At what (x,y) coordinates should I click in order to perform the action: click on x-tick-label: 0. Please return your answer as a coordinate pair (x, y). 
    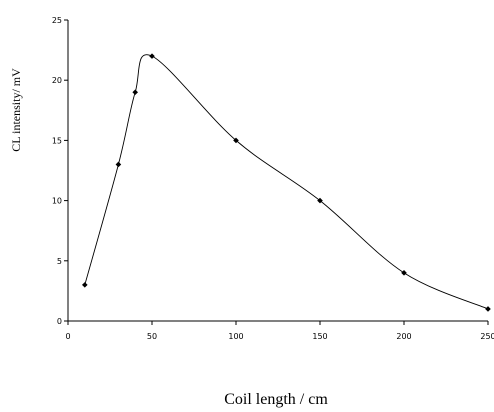
    Looking at the image, I should click on (67, 336).